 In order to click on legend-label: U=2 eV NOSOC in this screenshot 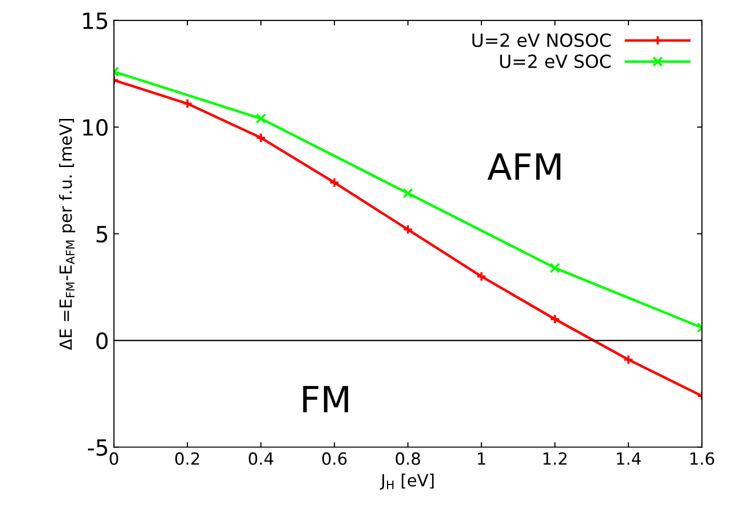, I will do `click(541, 40)`.